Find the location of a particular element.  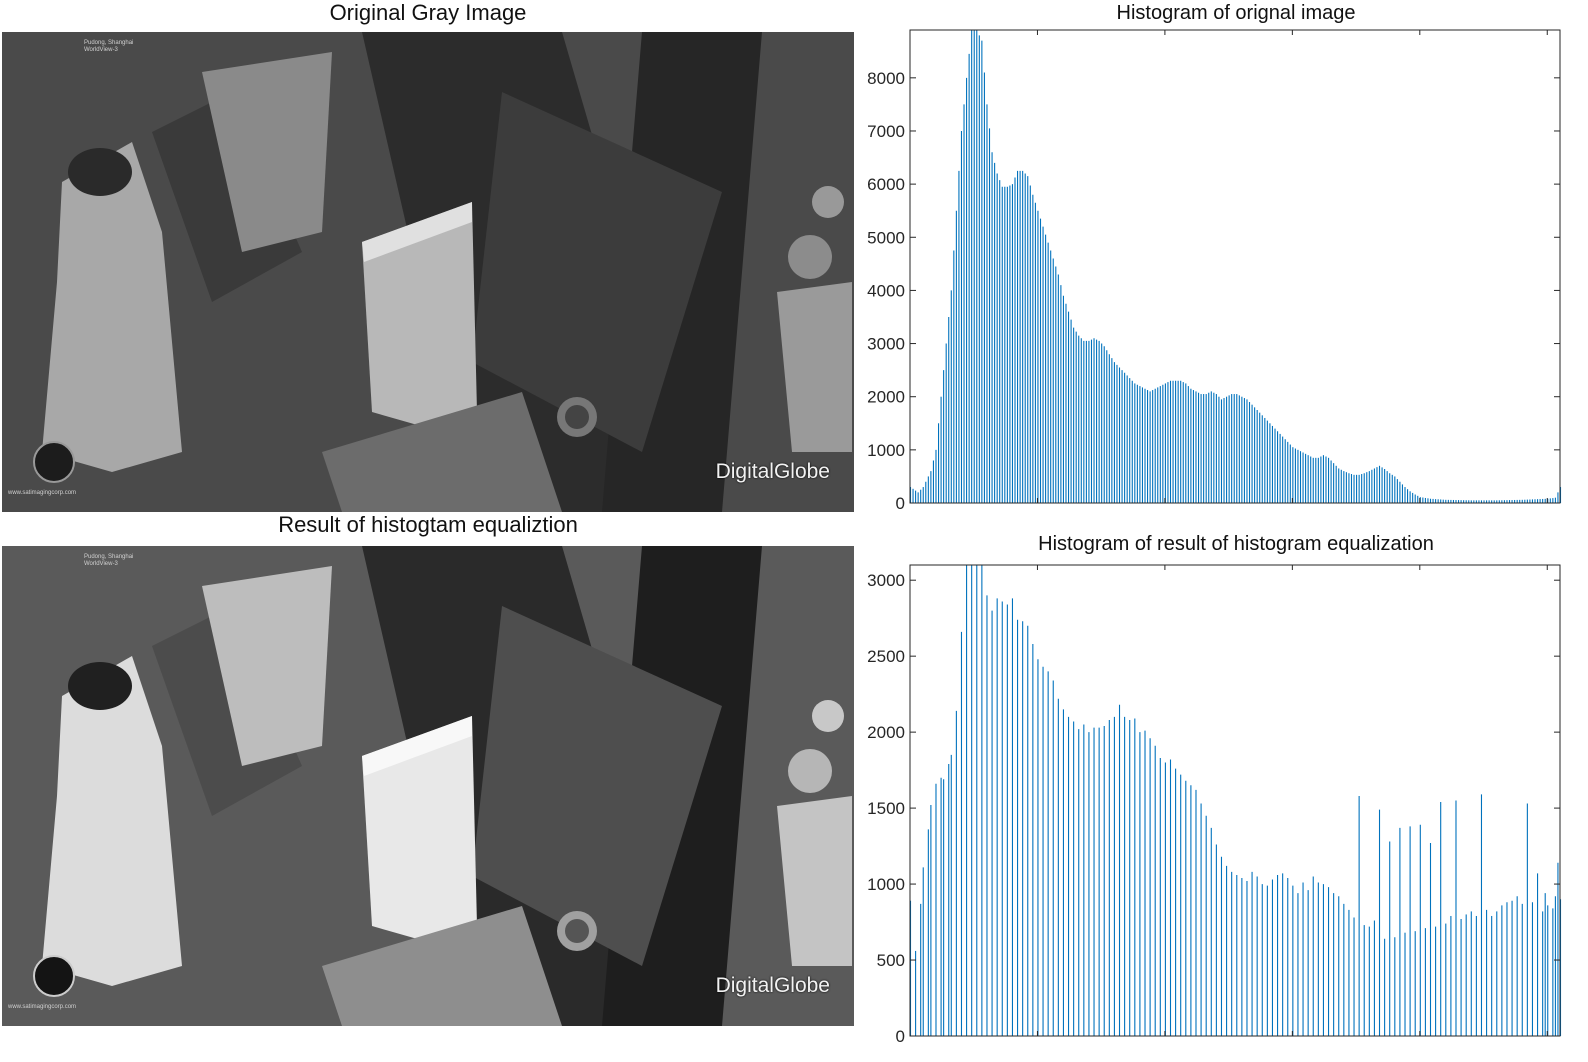

y-tick-label: 1500 is located at coordinates (886, 808).